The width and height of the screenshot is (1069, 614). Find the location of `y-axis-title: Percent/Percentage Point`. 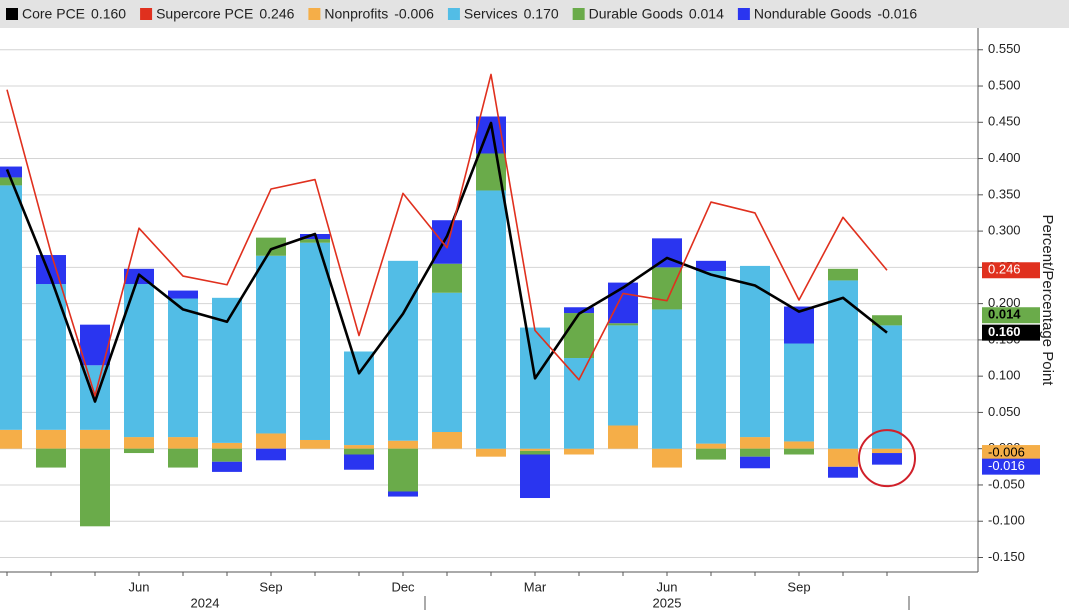

y-axis-title: Percent/Percentage Point is located at coordinates (1047, 301).